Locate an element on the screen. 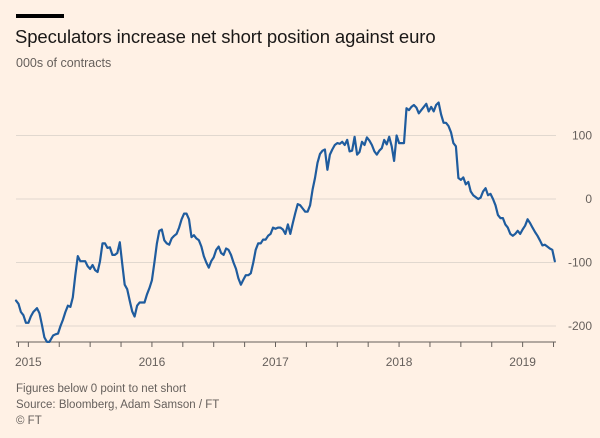 The width and height of the screenshot is (600, 438). y-tick-label: -100 is located at coordinates (580, 263).